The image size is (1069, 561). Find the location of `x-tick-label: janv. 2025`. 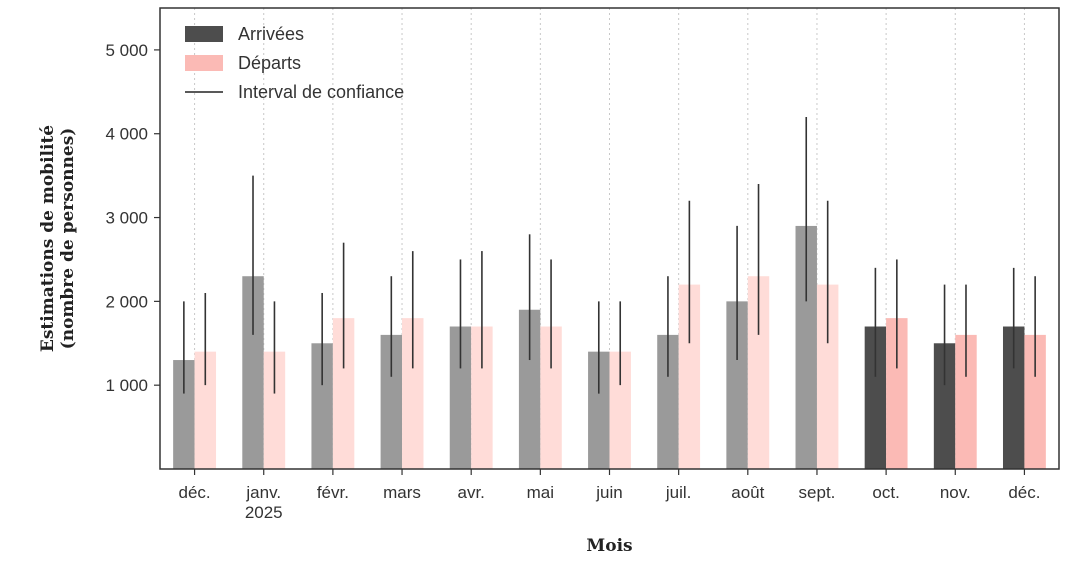

x-tick-label: janv. 2025 is located at coordinates (264, 502).